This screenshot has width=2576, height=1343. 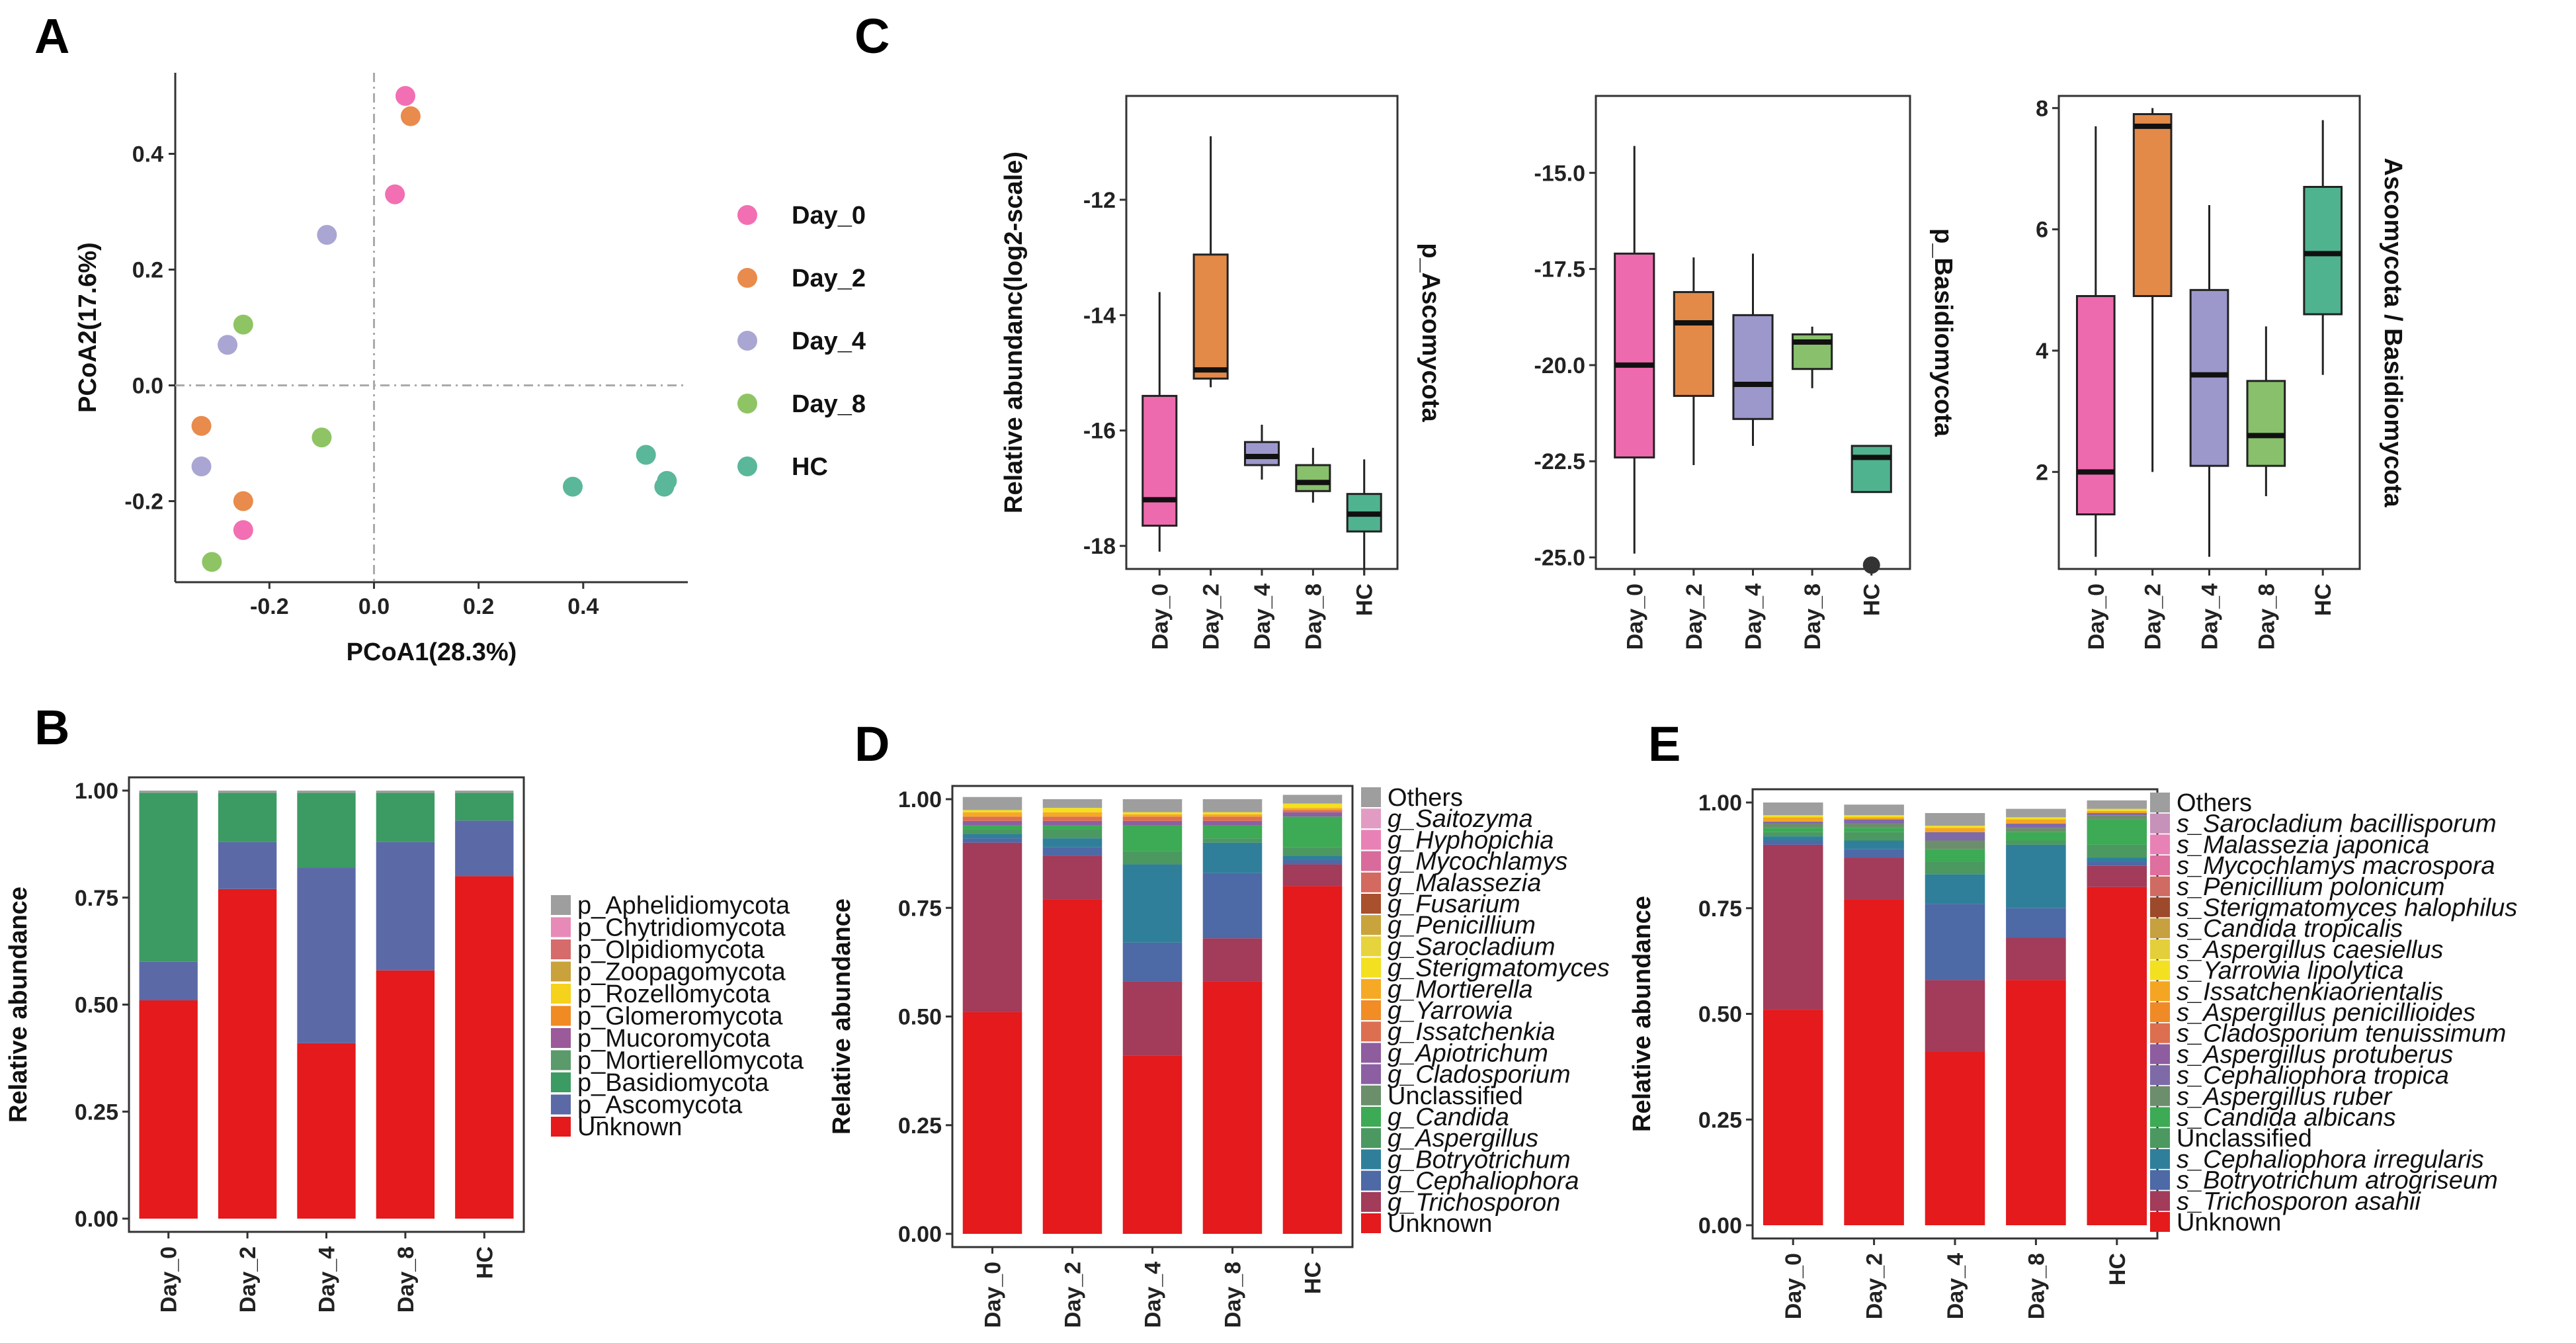 I want to click on legend-label: g_Sarocladium, so click(x=1471, y=947).